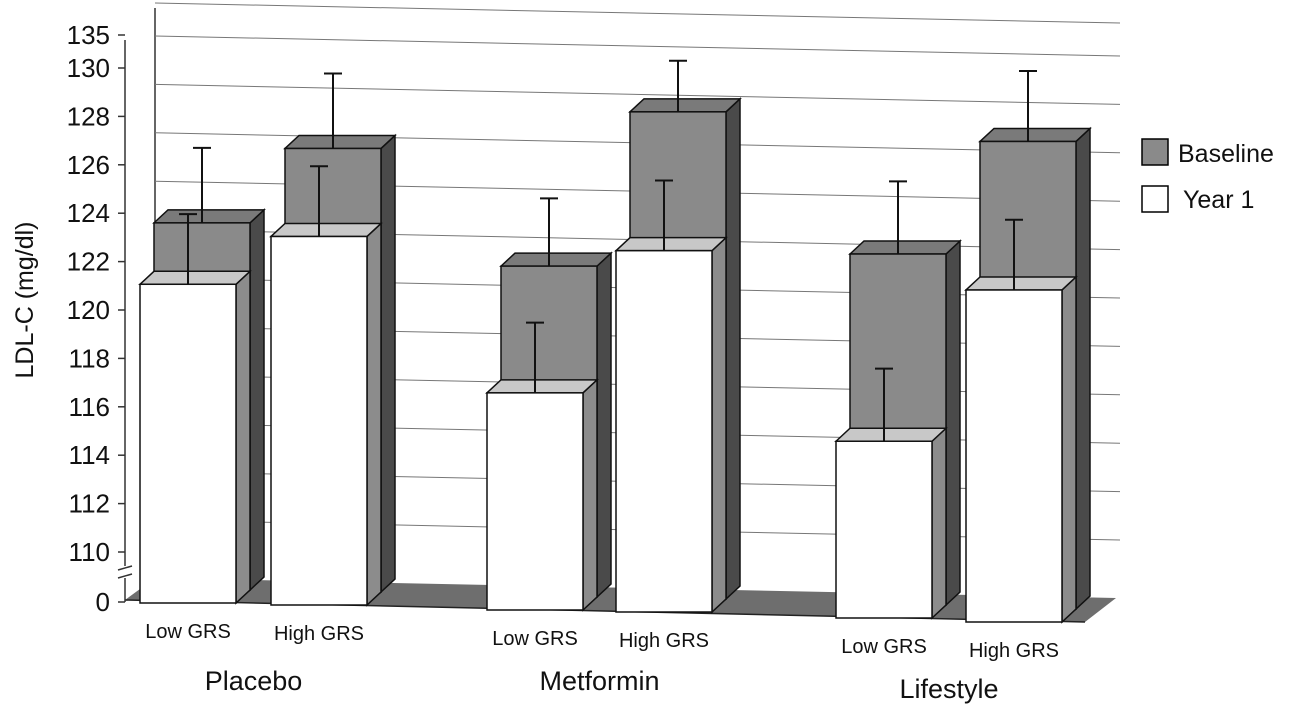  What do you see at coordinates (89, 358) in the screenshot?
I see `y-tick-label: 118` at bounding box center [89, 358].